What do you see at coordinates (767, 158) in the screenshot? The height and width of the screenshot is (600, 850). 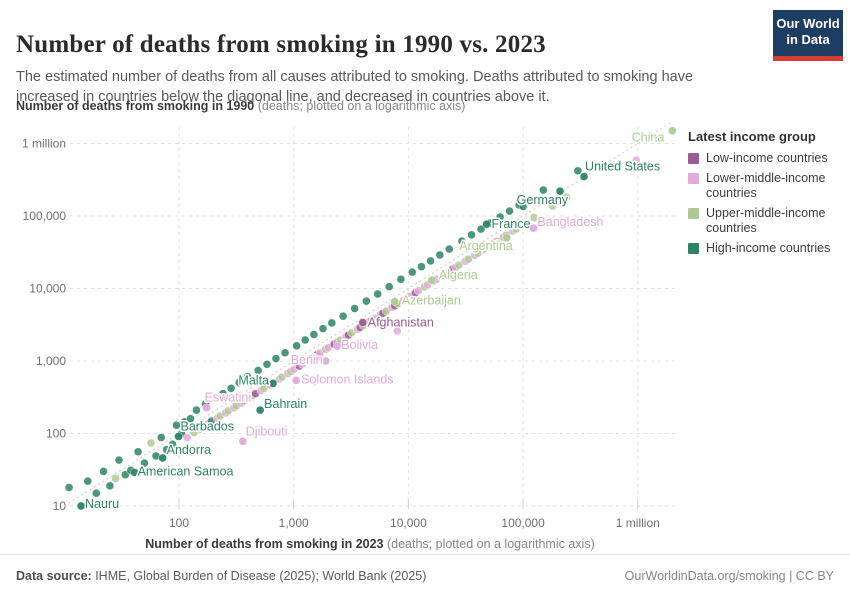 I see `legend-item-low-income: Low-income countries` at bounding box center [767, 158].